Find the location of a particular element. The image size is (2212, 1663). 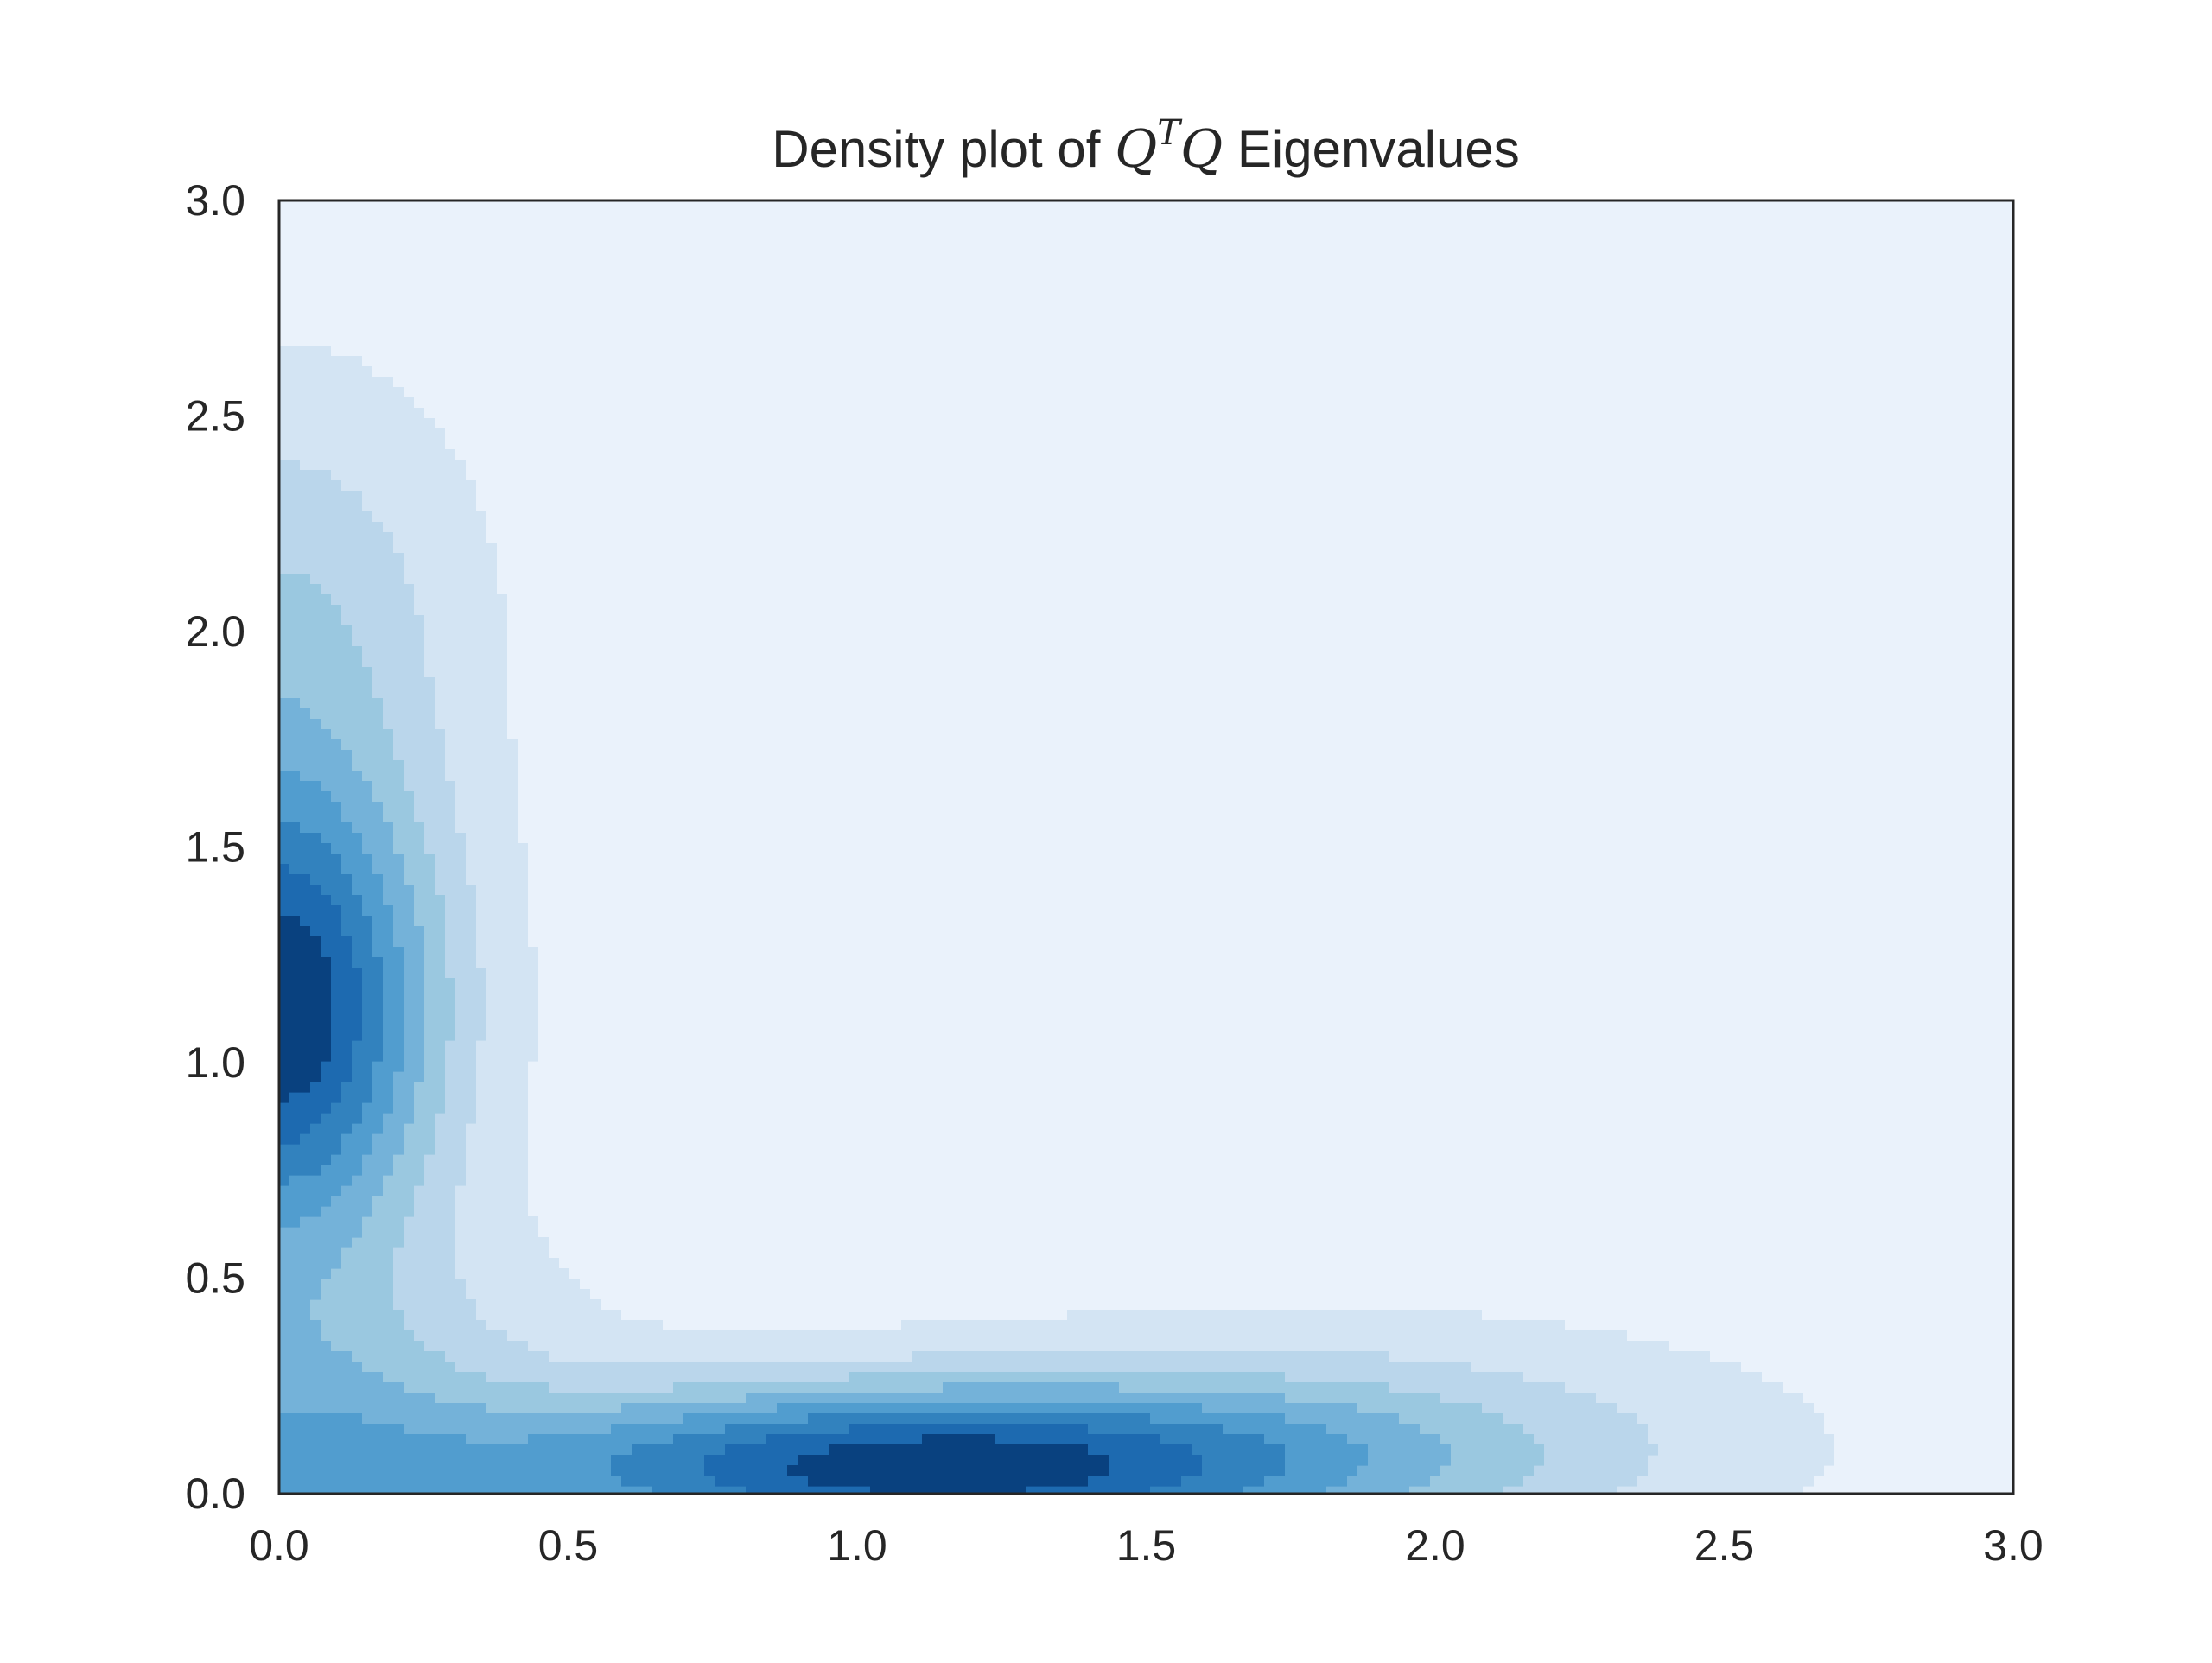

title-suffix: Eigenvalues is located at coordinates (1371, 149).